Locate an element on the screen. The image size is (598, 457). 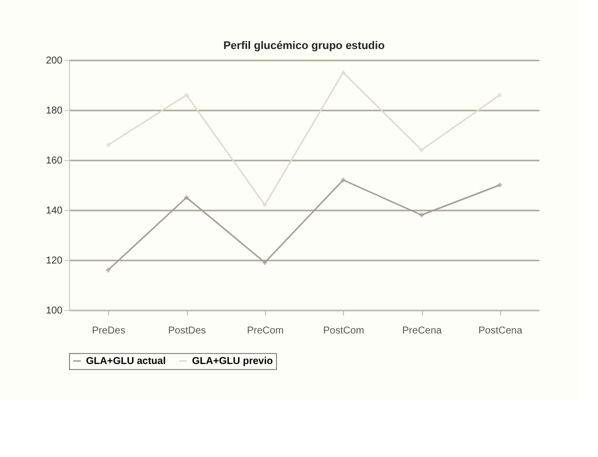
x-tick-label: PostCom is located at coordinates (343, 331).